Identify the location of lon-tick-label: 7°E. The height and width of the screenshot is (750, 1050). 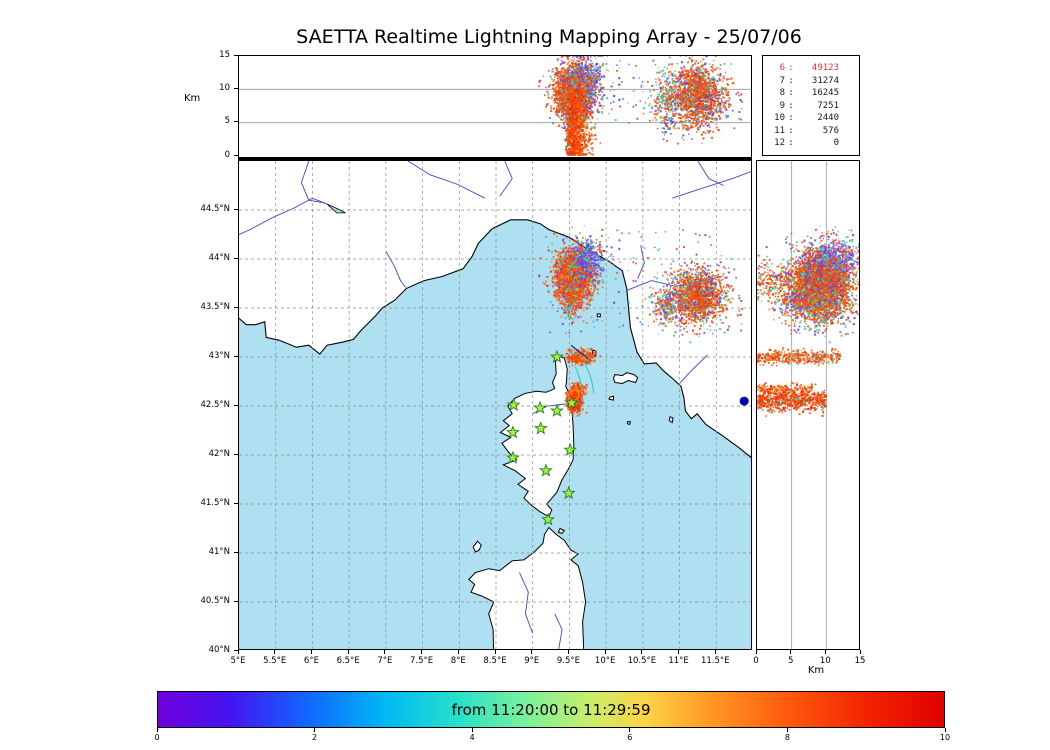
(385, 661).